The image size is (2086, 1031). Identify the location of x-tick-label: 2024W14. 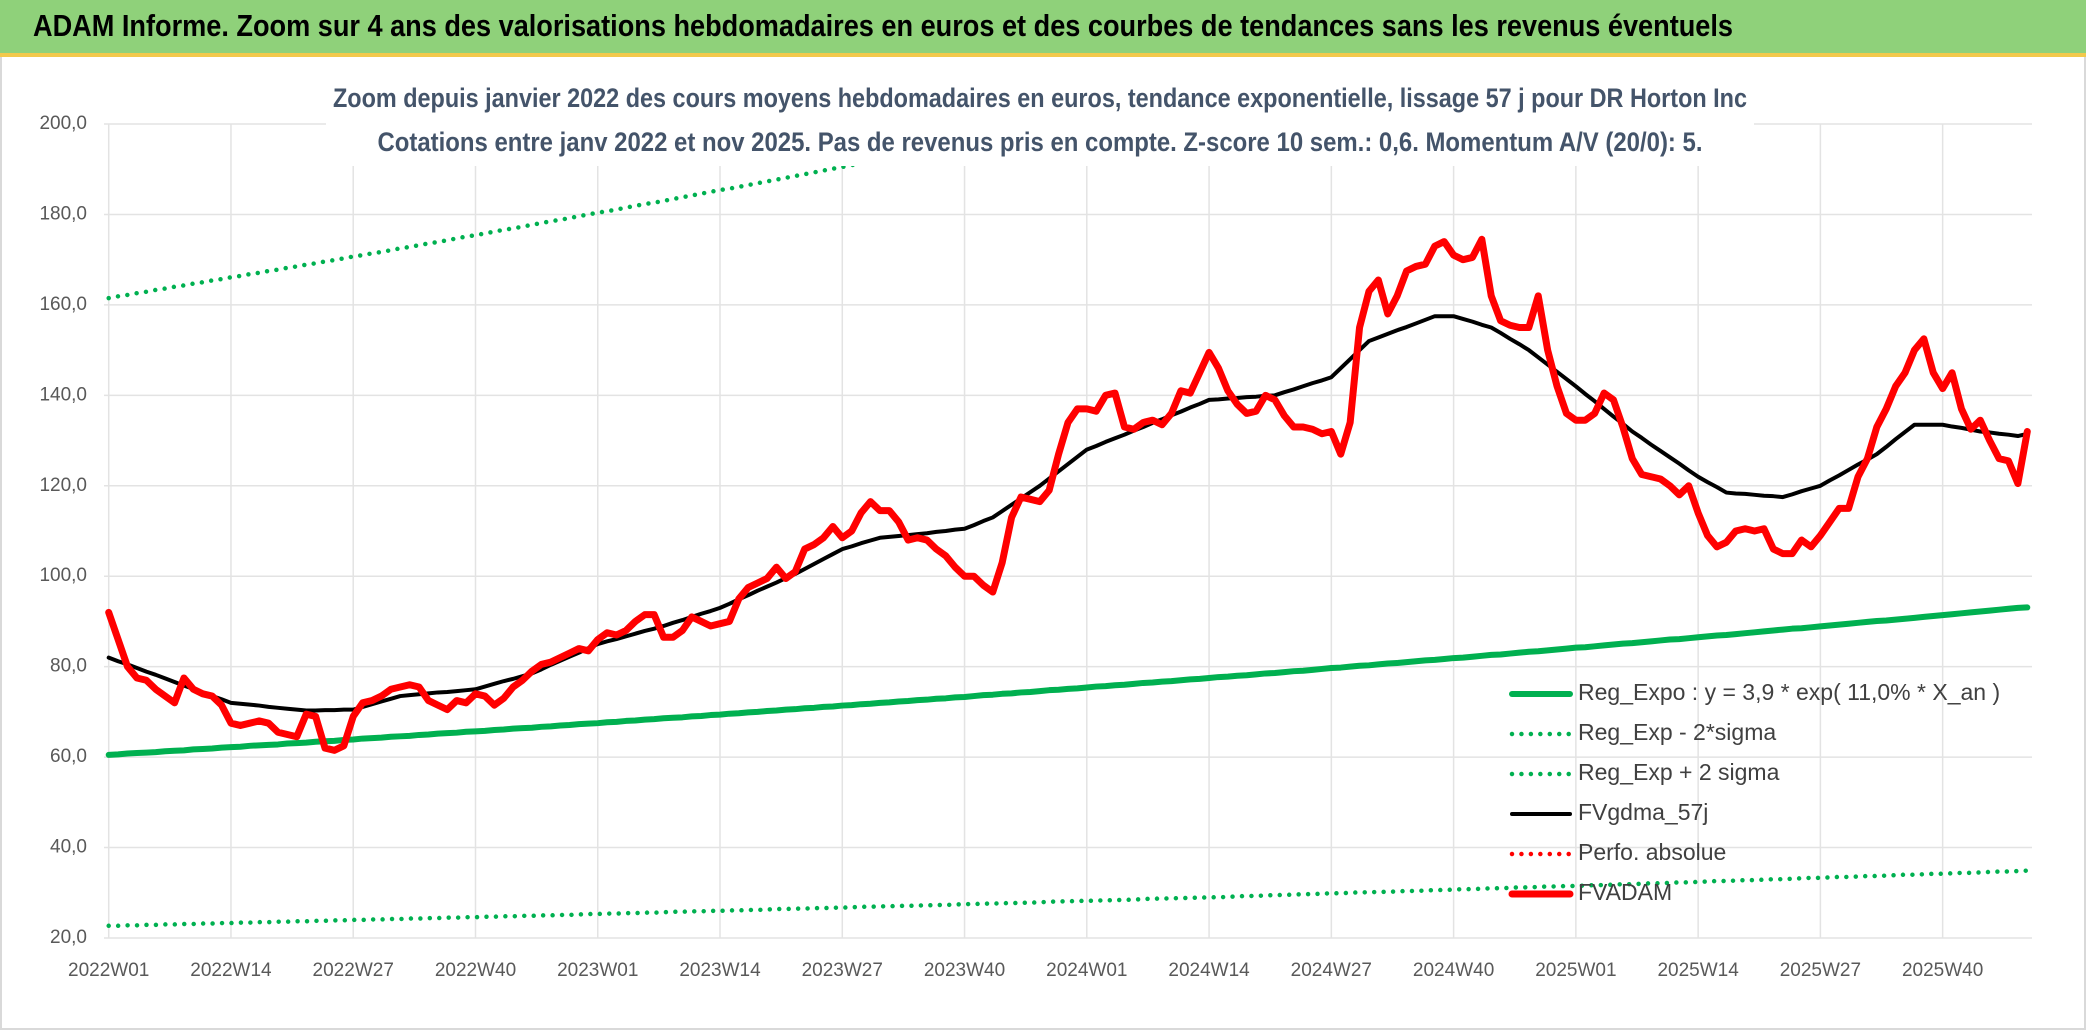
(1209, 970).